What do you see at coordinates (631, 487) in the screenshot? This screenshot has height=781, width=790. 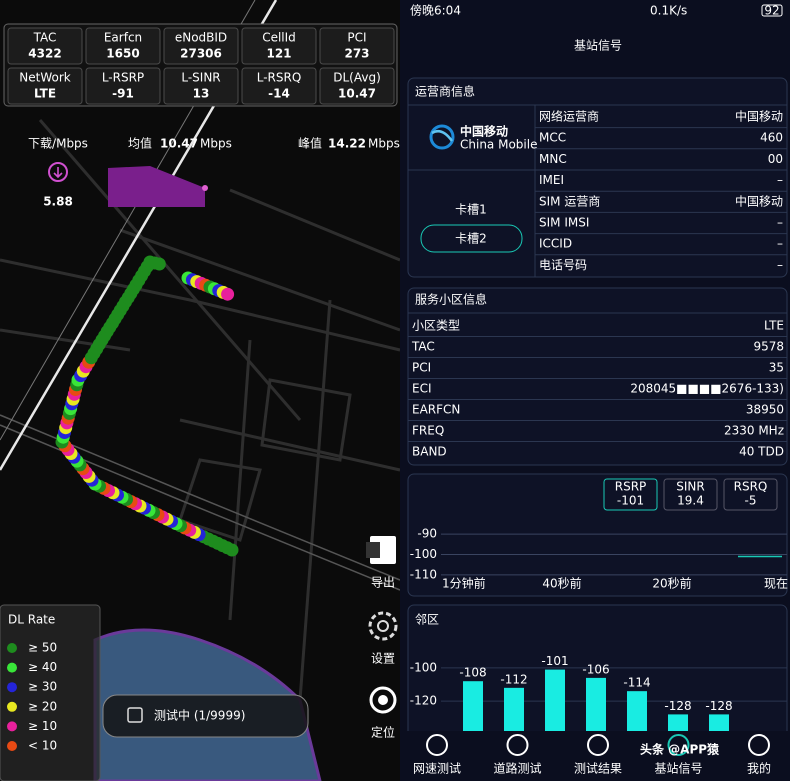 I see `metric-tab-name: RSRP` at bounding box center [631, 487].